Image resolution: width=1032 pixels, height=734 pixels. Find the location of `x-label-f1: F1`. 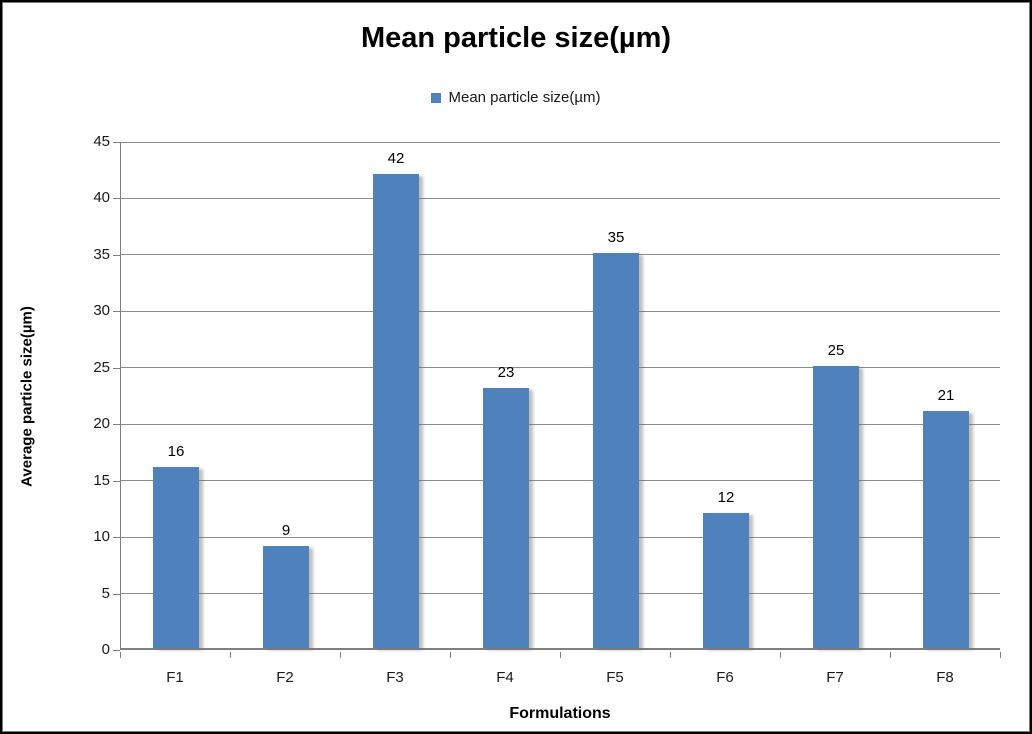

x-label-f1: F1 is located at coordinates (175, 677).